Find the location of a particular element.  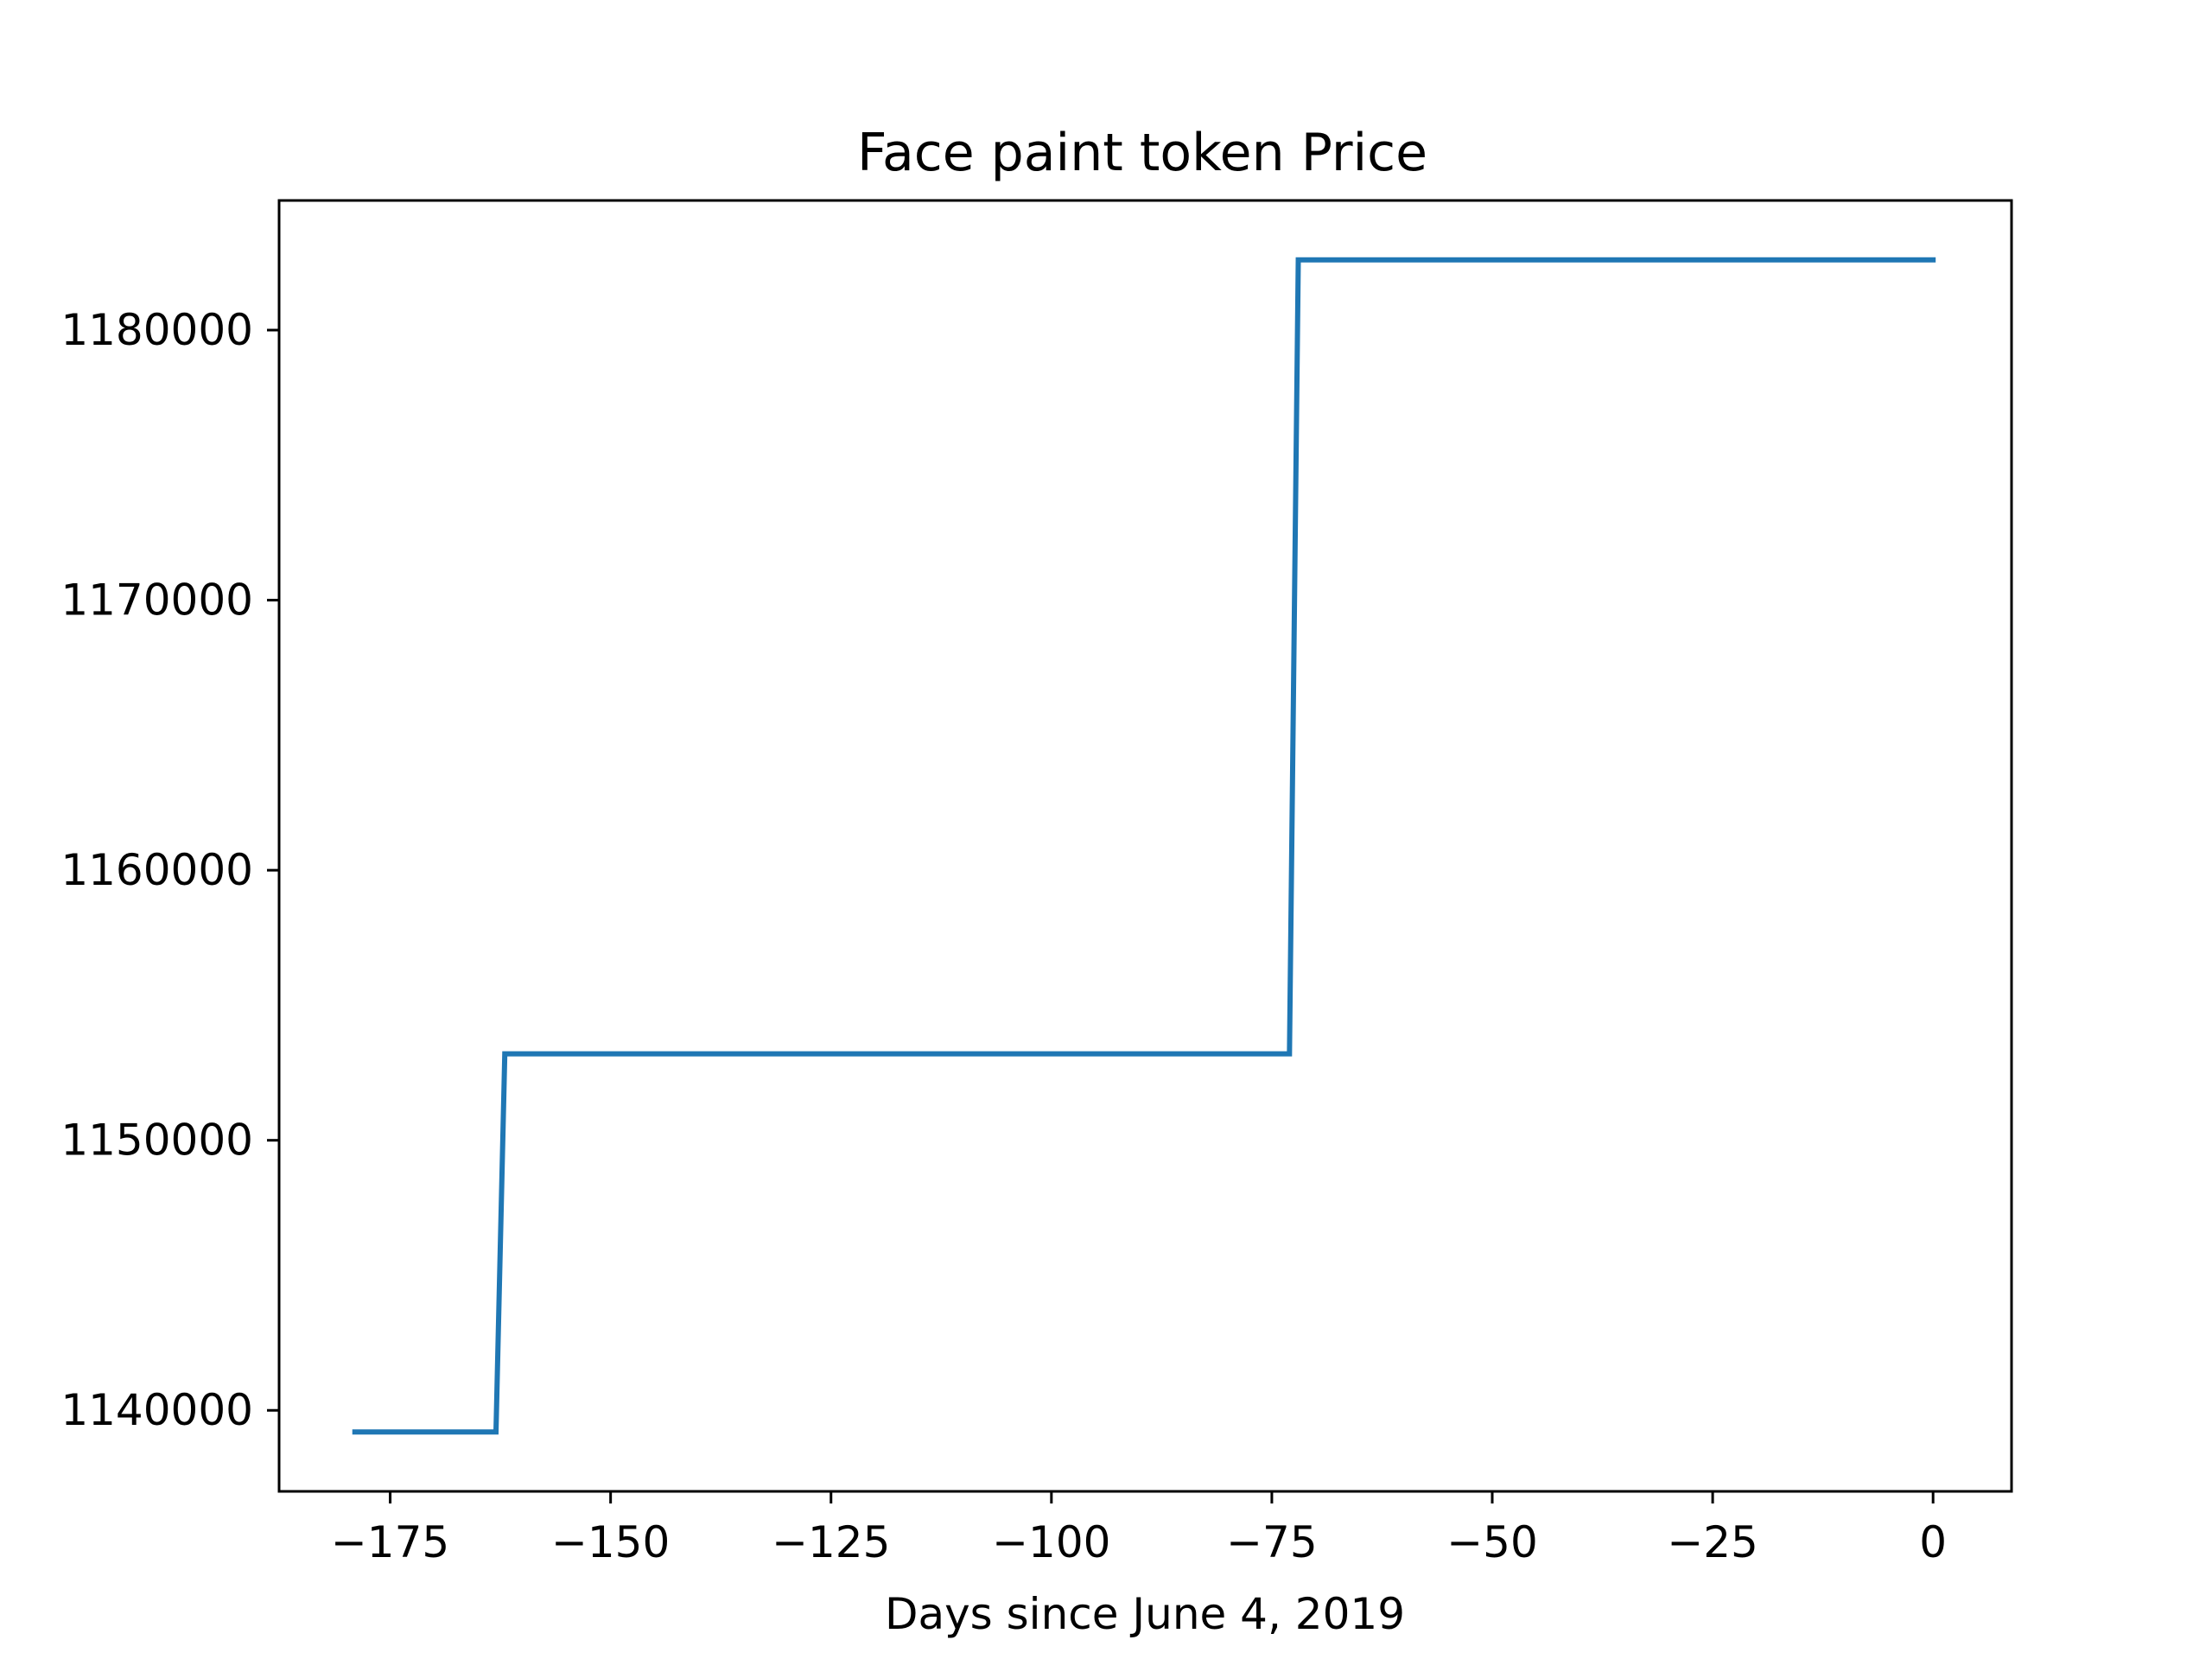

y-tick-label: 1180000 is located at coordinates (156, 330).